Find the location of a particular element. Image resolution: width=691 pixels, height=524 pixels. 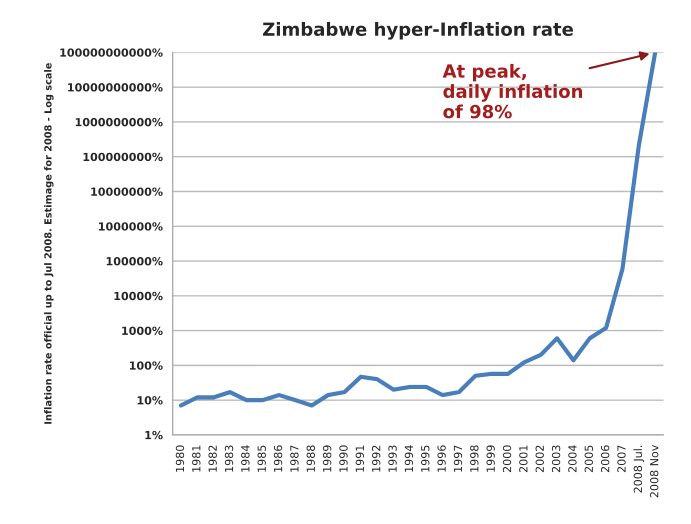

y-tick-label: 1000000% is located at coordinates (131, 226).